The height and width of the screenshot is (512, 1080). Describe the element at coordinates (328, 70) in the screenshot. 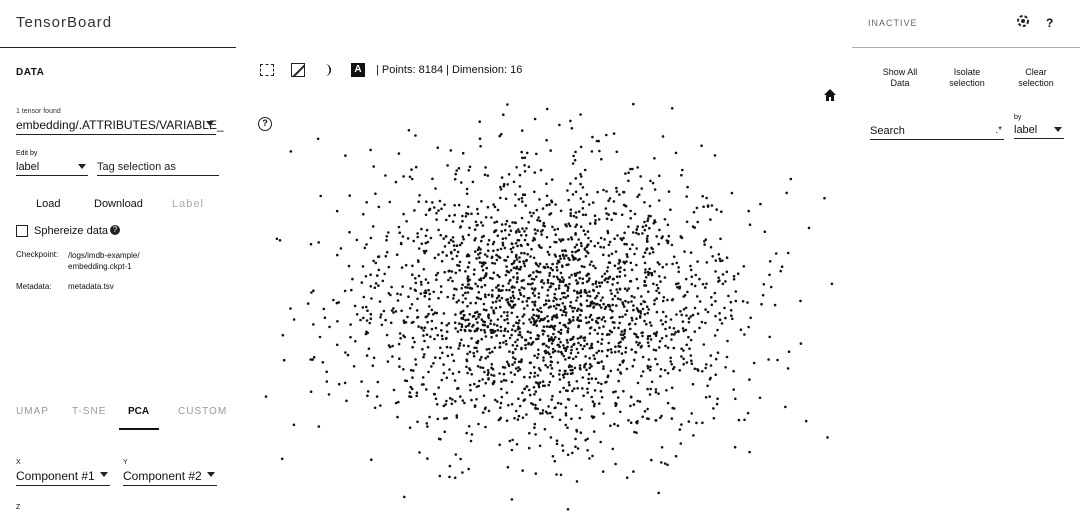

I see `moon-icon` at that location.